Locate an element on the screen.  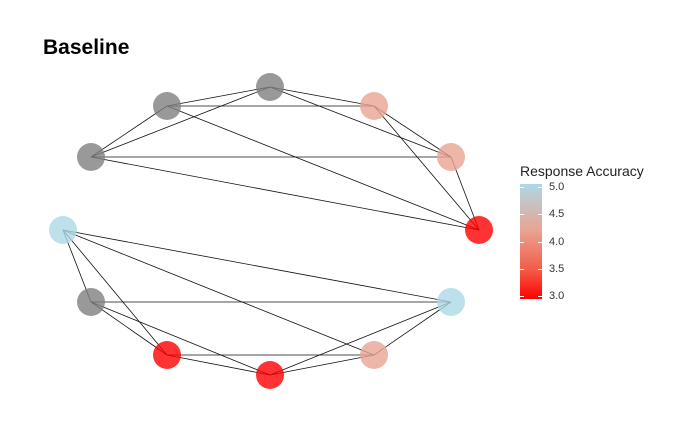
legend-tick-label: 3.5 is located at coordinates (557, 268).